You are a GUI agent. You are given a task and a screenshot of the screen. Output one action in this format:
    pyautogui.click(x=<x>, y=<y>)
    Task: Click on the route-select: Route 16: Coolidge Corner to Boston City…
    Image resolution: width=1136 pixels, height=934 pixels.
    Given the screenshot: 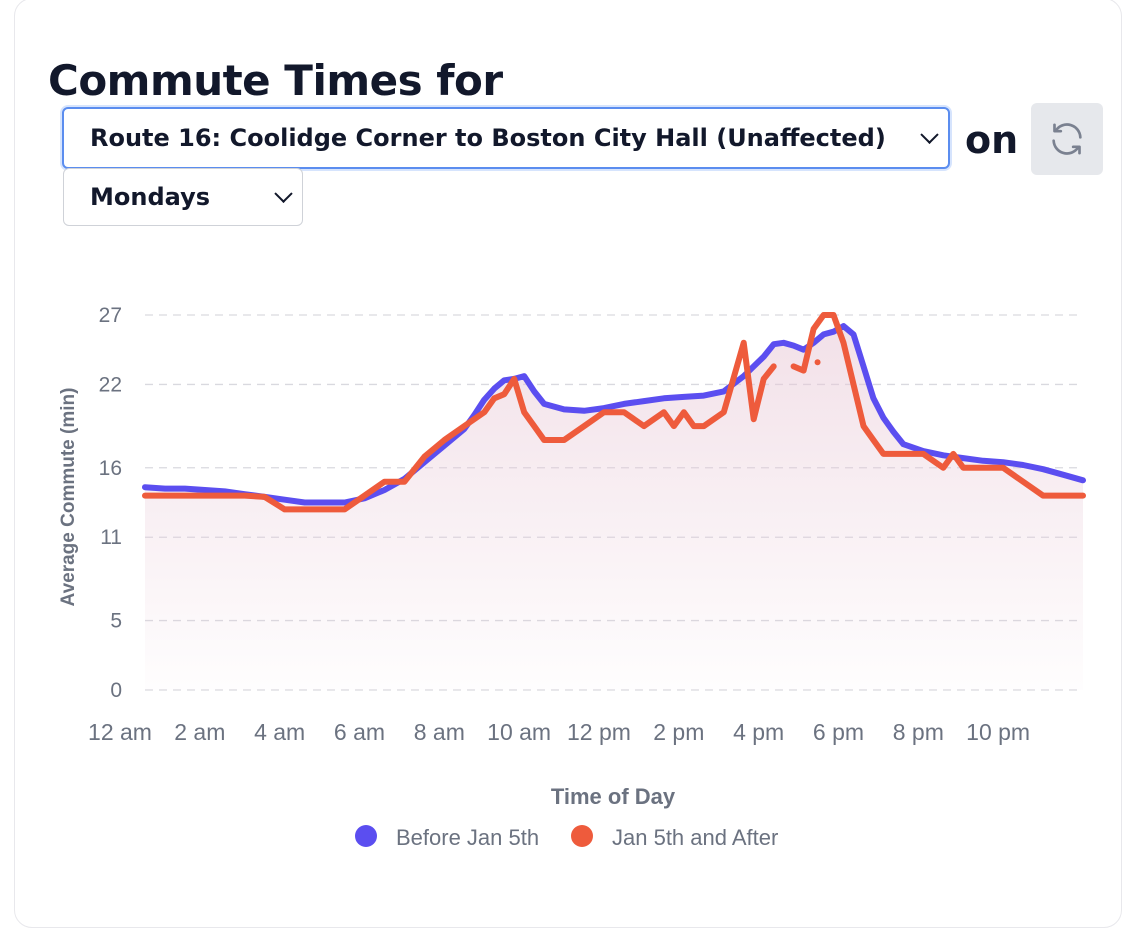 What is the action you would take?
    pyautogui.click(x=506, y=138)
    